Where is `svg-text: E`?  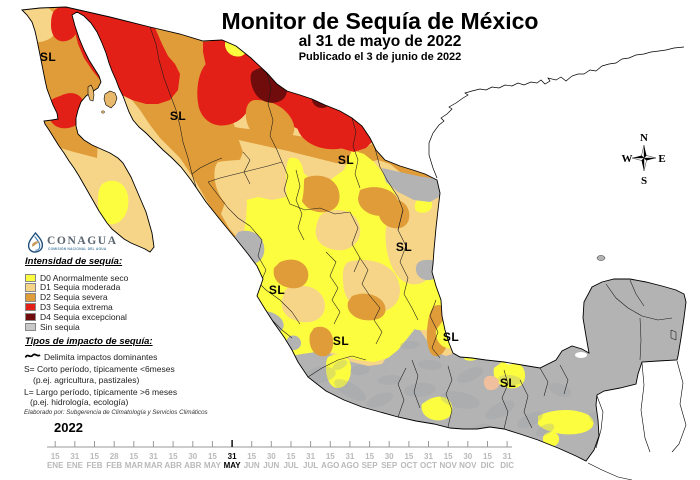 svg-text: E is located at coordinates (661, 159).